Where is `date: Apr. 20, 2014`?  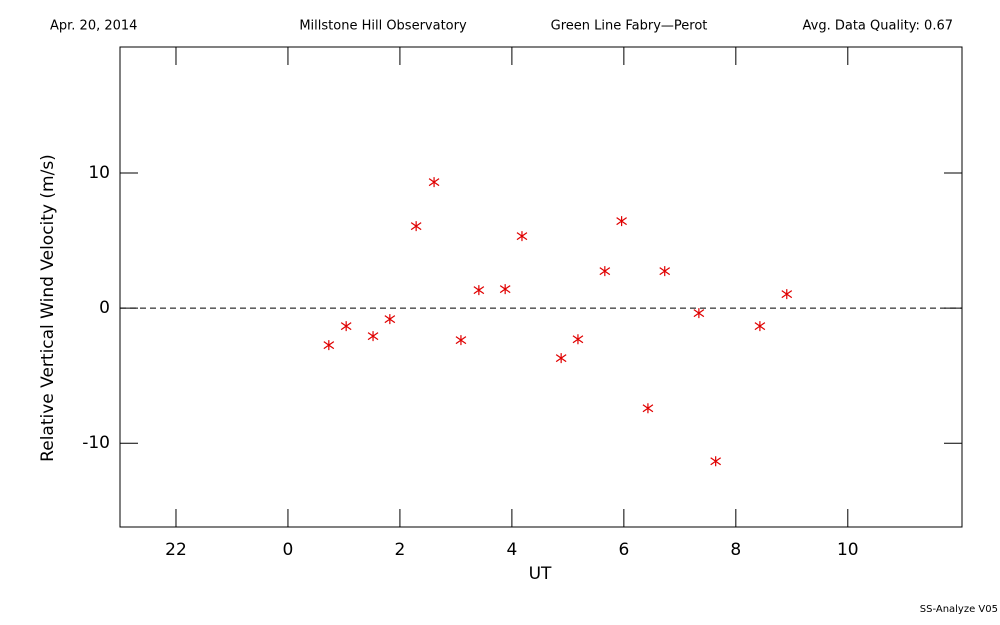
date: Apr. 20, 2014 is located at coordinates (93, 26).